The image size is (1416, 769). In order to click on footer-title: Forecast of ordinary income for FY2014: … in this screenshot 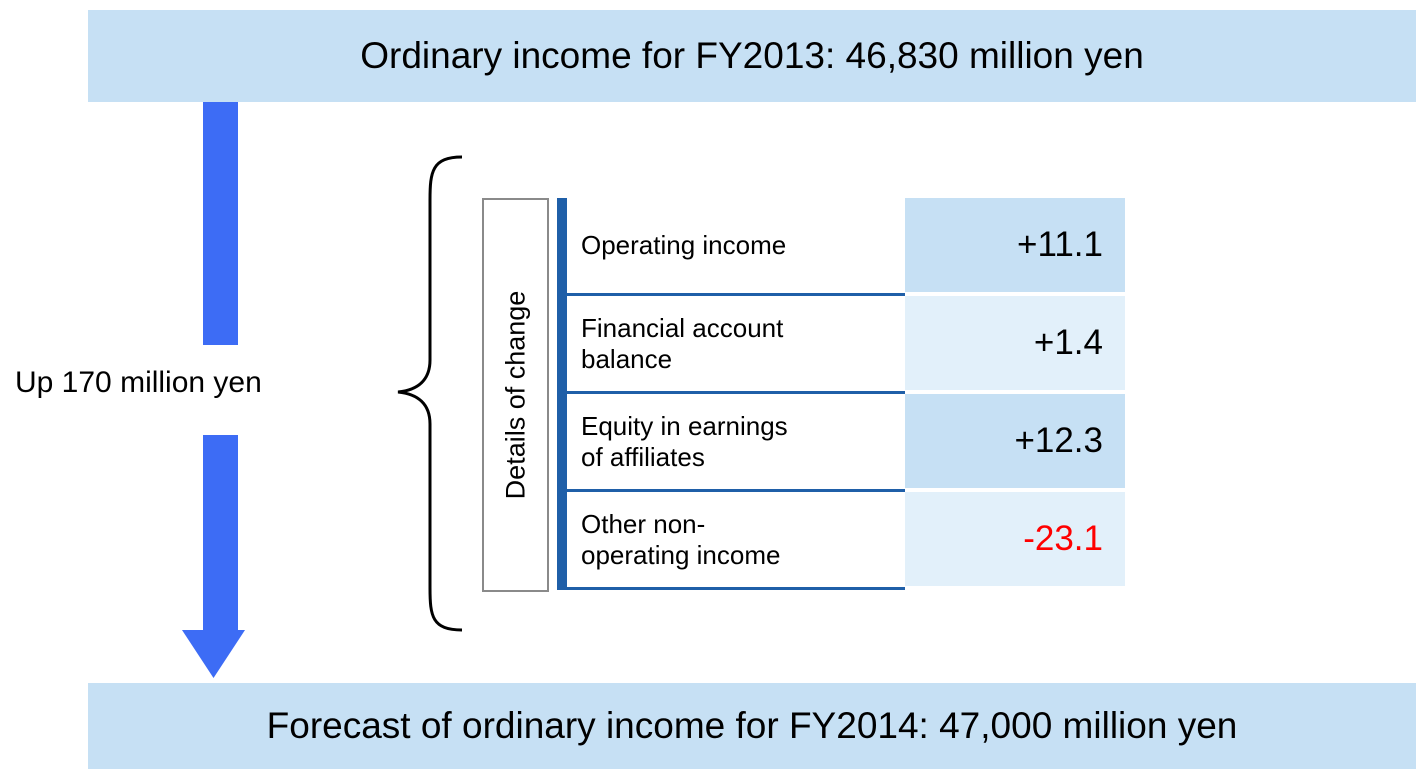, I will do `click(752, 725)`.